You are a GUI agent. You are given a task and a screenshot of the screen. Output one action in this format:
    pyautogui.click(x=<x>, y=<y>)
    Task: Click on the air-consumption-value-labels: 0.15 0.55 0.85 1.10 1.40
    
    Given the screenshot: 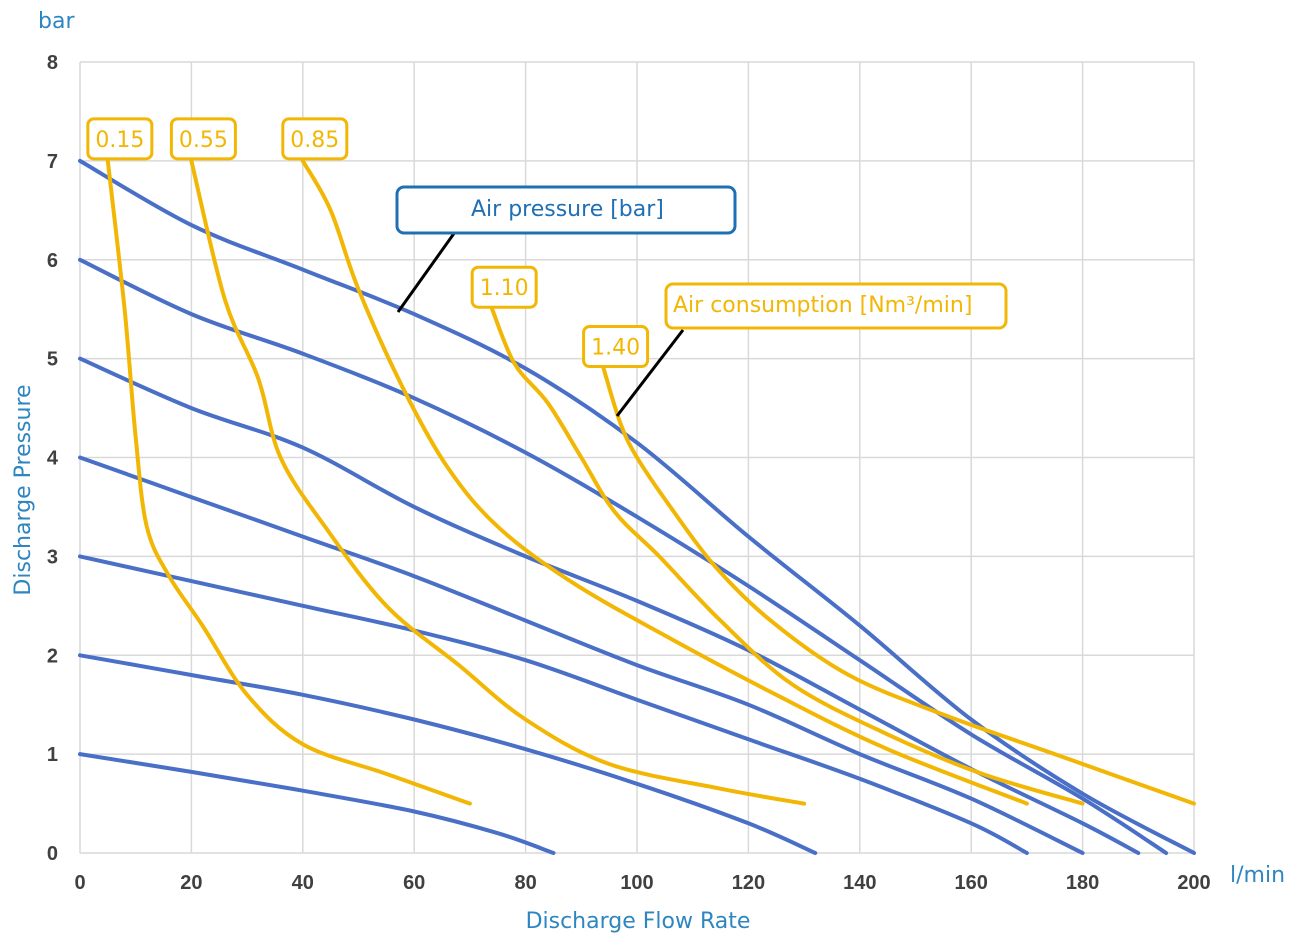 What is the action you would take?
    pyautogui.click(x=368, y=243)
    